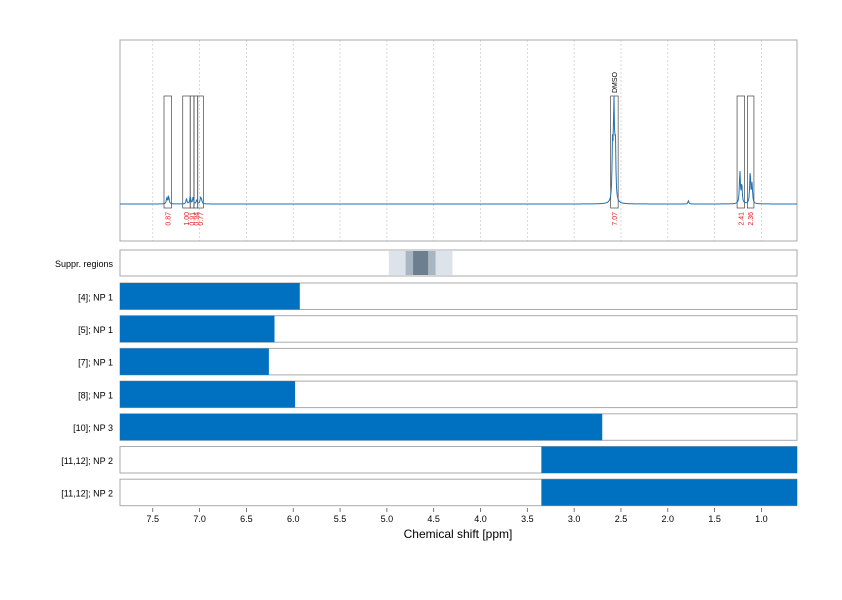  I want to click on x-tick-label: 4.5, so click(433, 519).